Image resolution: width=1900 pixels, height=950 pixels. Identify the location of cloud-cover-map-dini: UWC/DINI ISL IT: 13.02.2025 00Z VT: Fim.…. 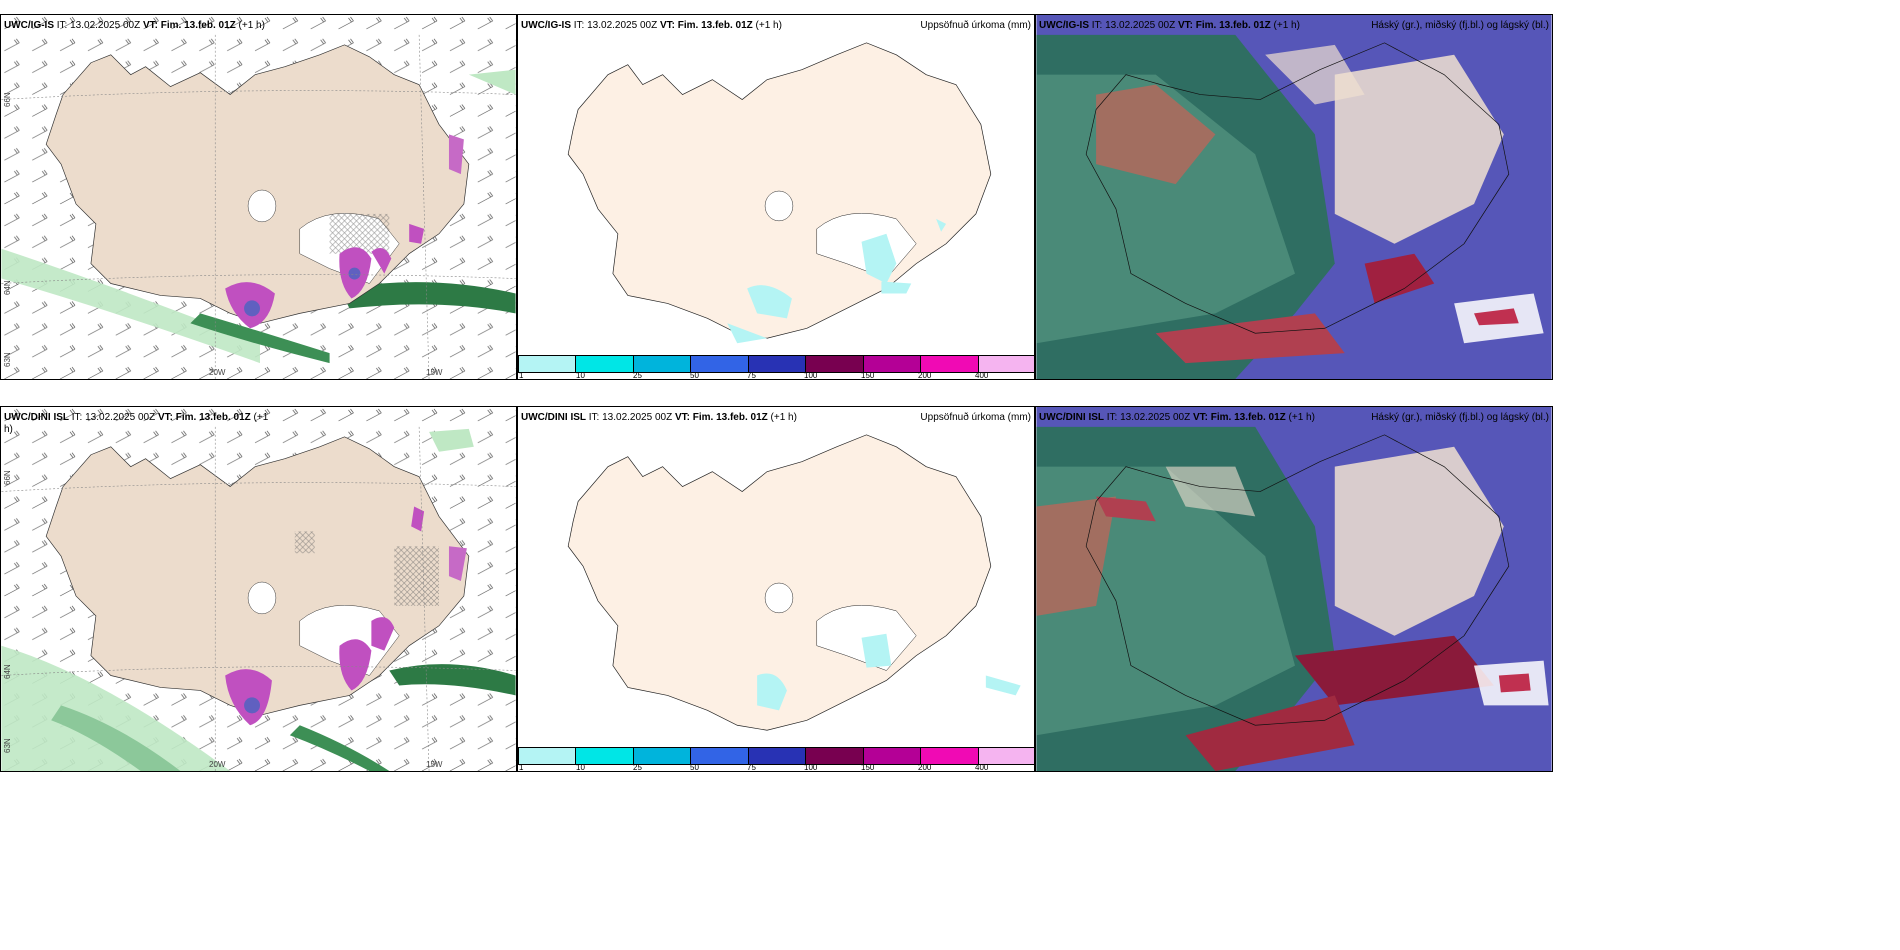
(1294, 589).